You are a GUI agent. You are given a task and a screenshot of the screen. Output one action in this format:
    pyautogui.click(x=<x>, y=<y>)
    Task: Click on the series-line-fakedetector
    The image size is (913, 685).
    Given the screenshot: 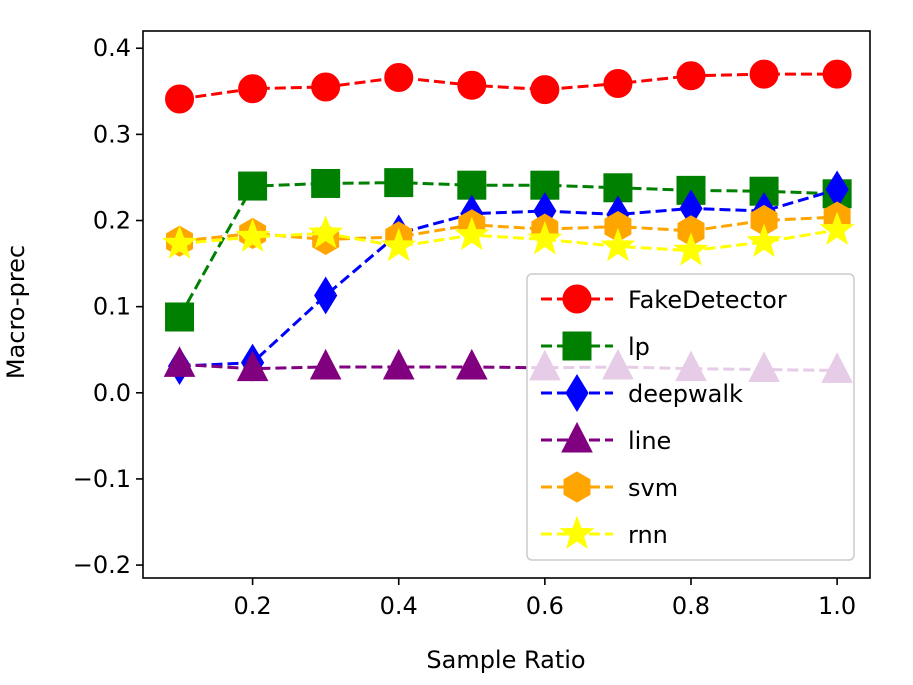 What is the action you would take?
    pyautogui.click(x=508, y=86)
    